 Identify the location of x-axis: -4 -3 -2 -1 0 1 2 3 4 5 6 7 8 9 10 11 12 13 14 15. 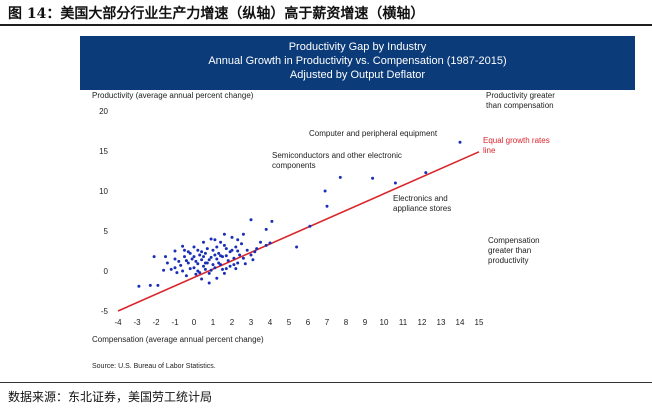
(299, 322).